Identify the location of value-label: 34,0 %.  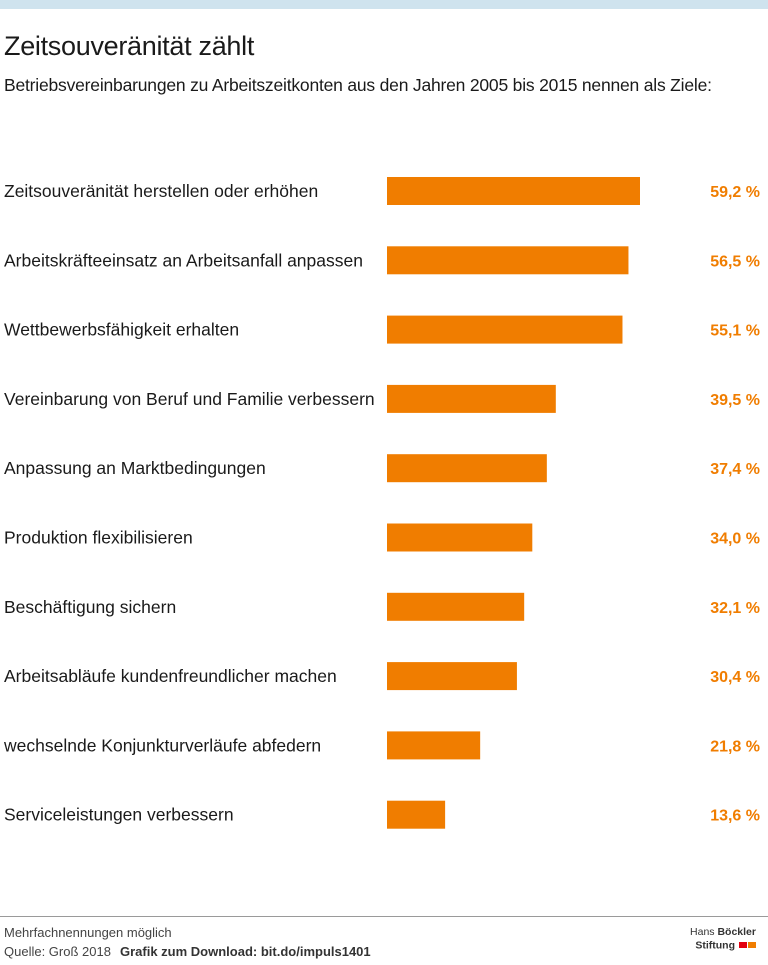
(735, 539).